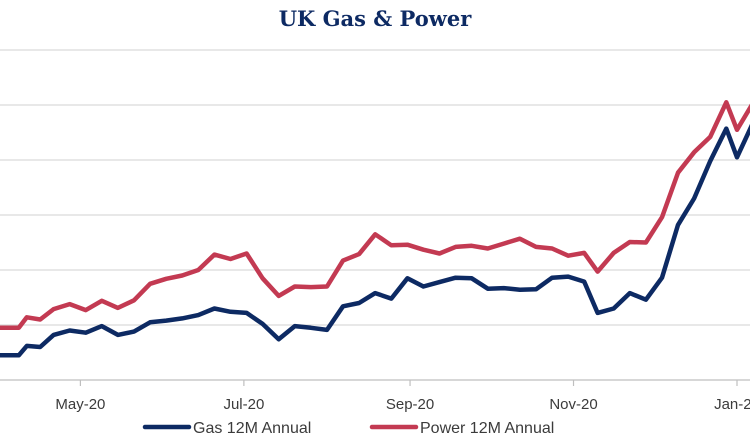 The width and height of the screenshot is (750, 444). What do you see at coordinates (732, 404) in the screenshot?
I see `x-tick-label: Jan-21` at bounding box center [732, 404].